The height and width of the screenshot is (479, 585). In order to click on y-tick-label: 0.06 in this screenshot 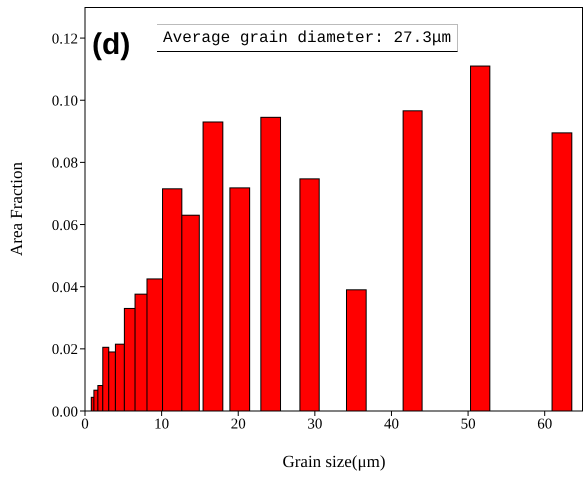, I will do `click(65, 226)`.